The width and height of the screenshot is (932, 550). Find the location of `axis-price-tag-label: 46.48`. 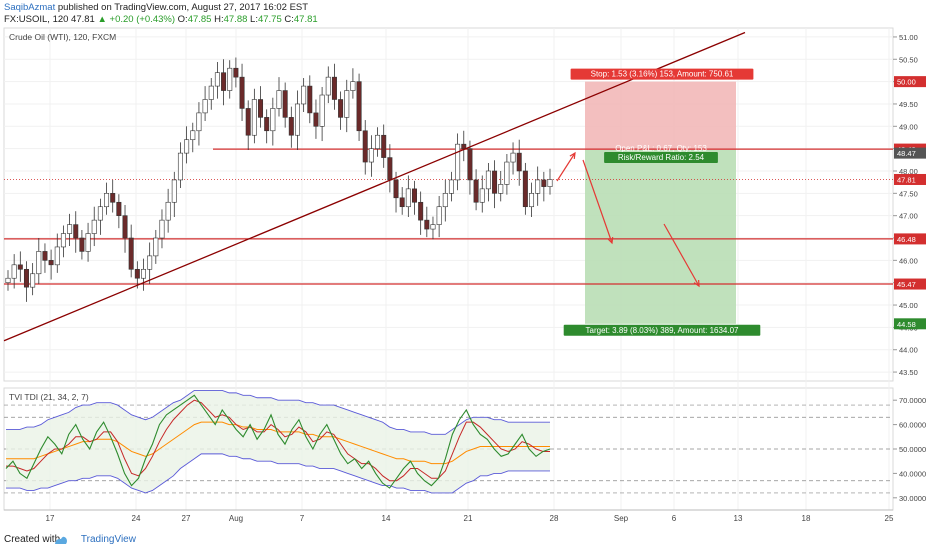

axis-price-tag-label: 46.48 is located at coordinates (906, 239).